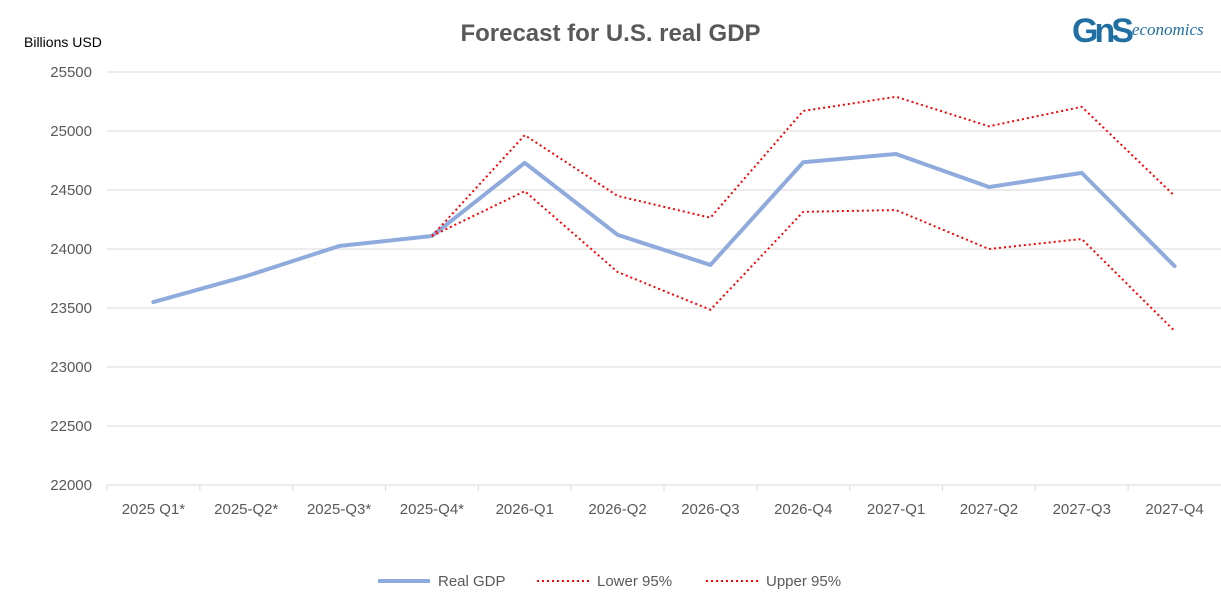 The image size is (1221, 612). I want to click on x-tick-label: 2025-Q2*, so click(246, 509).